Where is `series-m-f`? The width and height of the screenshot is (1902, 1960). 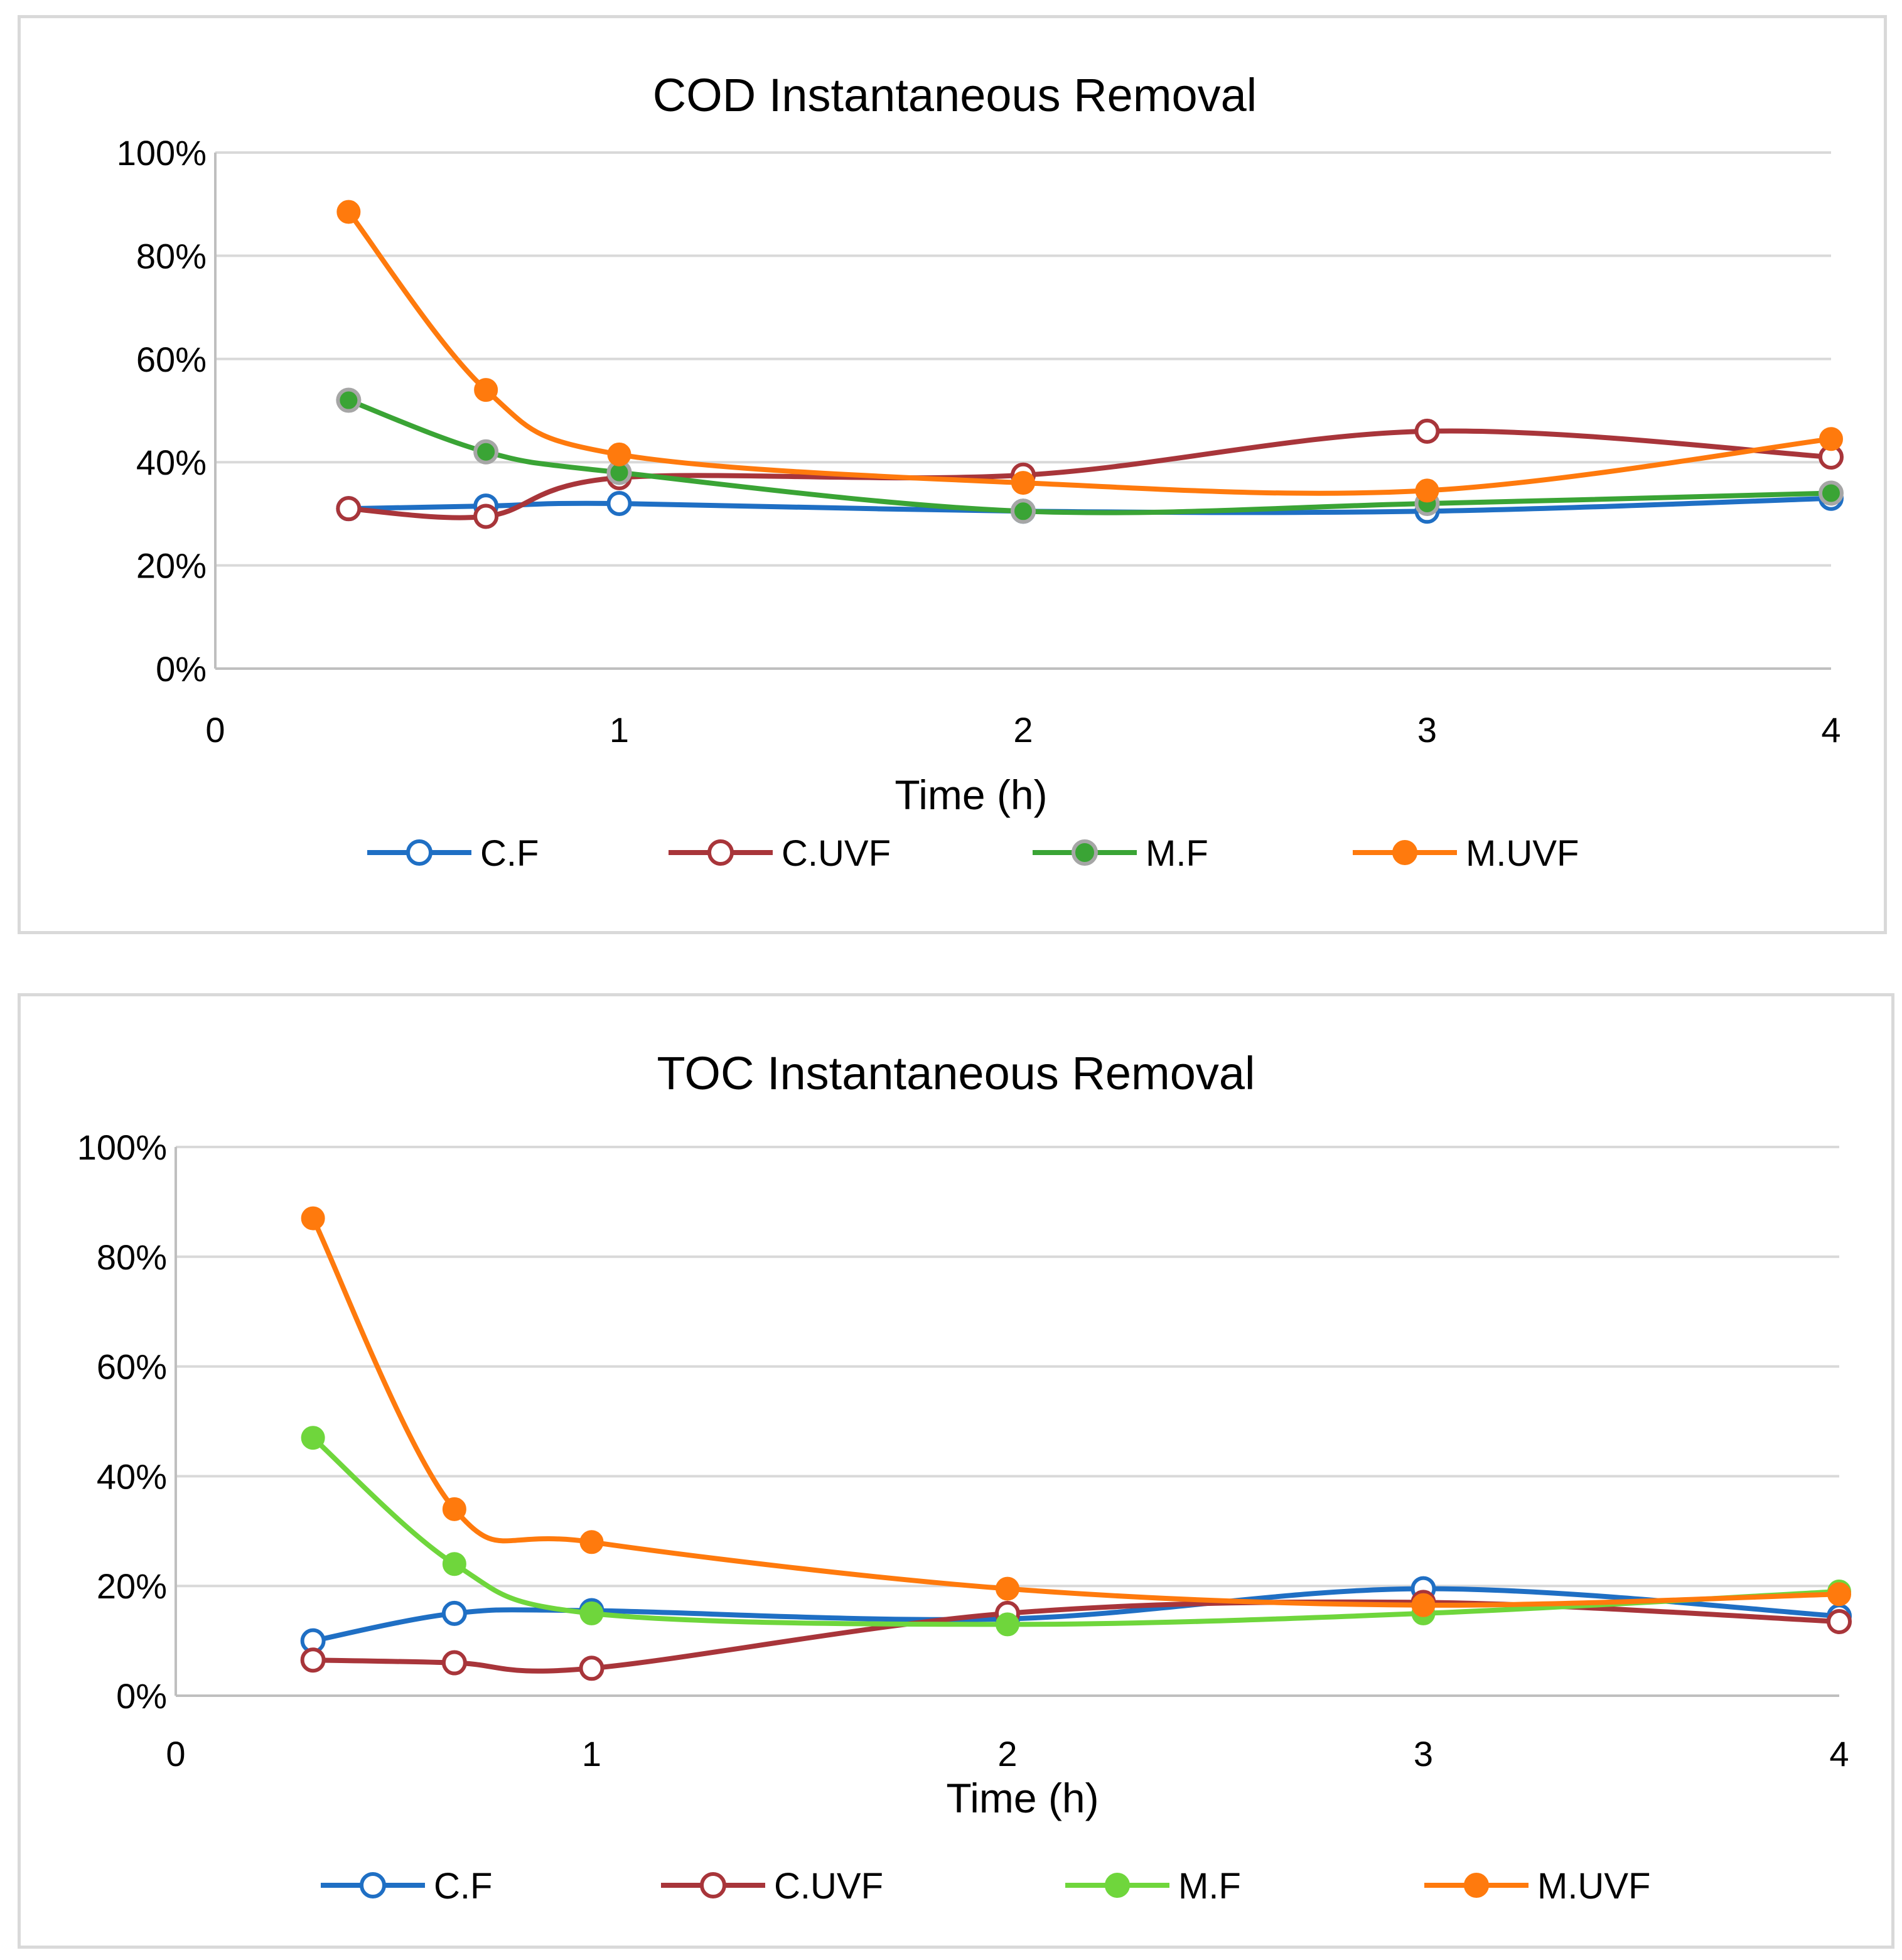 series-m-f is located at coordinates (1090, 456).